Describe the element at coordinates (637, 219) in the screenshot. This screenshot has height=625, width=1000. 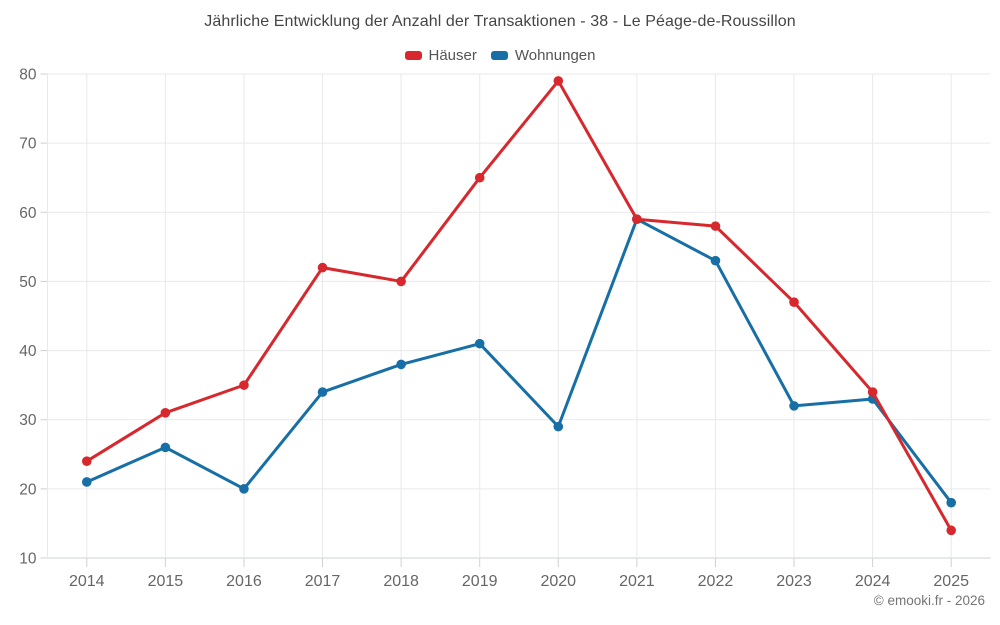
I see `data-point-haeuser-2021` at that location.